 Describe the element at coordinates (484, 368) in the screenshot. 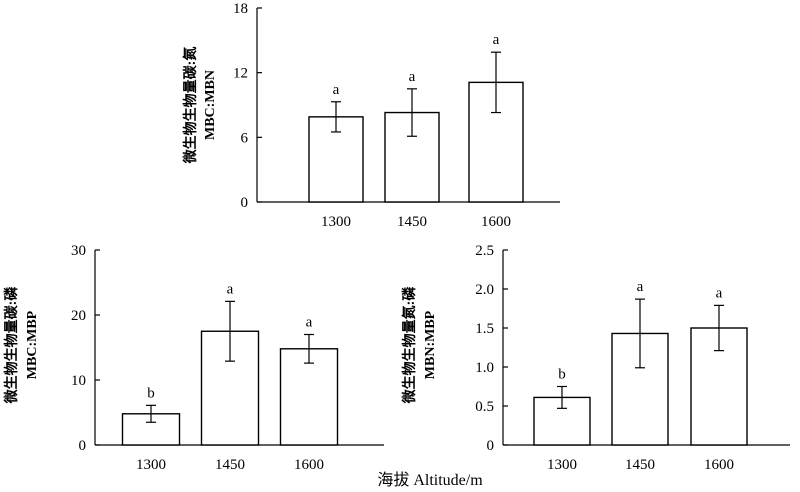

I see `y-tick-label: 1.0` at that location.